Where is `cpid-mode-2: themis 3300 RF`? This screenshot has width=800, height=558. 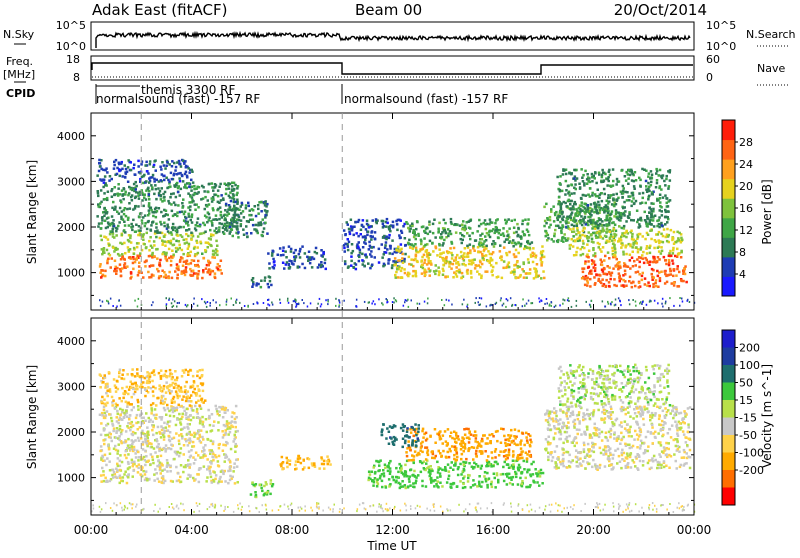
cpid-mode-2: themis 3300 RF is located at coordinates (188, 90).